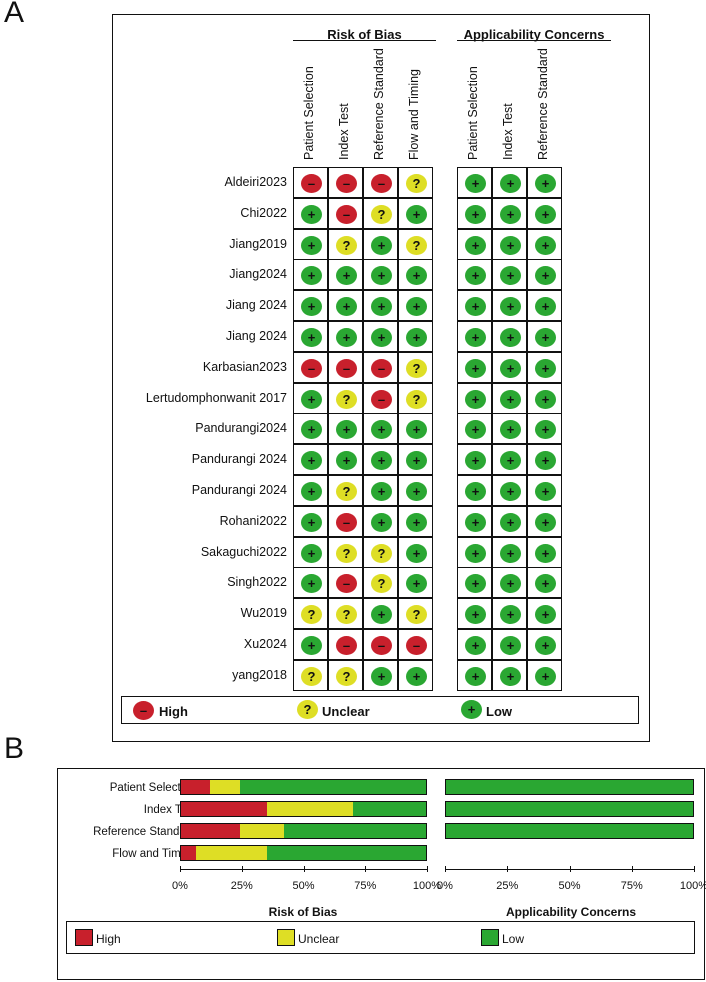 This screenshot has height=982, width=706. What do you see at coordinates (364, 34) in the screenshot?
I see `risk-of-bias-header: Risk of Bias` at bounding box center [364, 34].